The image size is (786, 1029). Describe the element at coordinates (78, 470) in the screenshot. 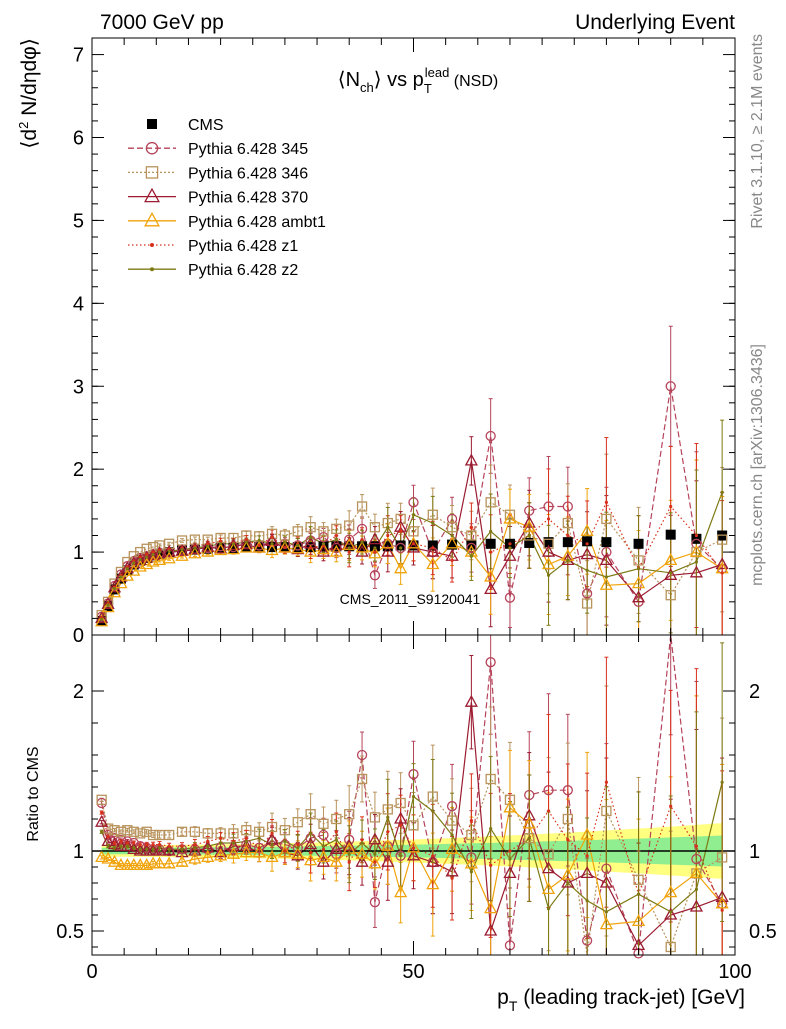

I see `main-ytick-label: 2` at that location.